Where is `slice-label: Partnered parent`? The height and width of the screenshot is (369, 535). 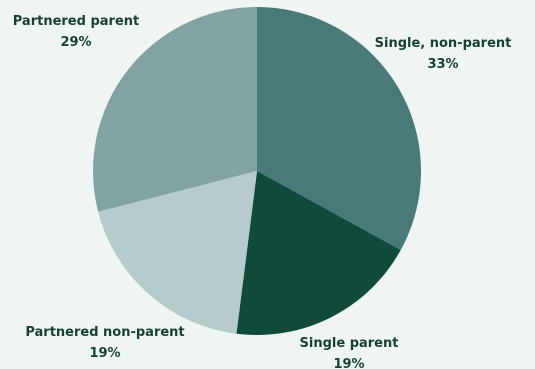
slice-label: Partnered parent is located at coordinates (76, 21).